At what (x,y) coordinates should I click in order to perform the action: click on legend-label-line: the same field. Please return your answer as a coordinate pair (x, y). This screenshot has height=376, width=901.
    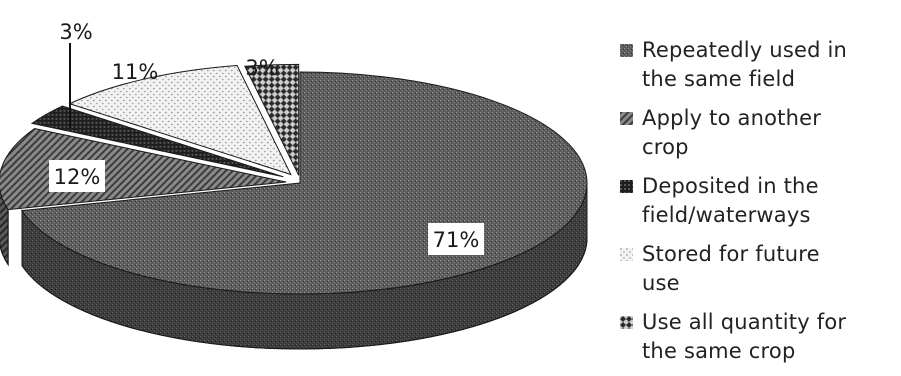
    Looking at the image, I should click on (719, 79).